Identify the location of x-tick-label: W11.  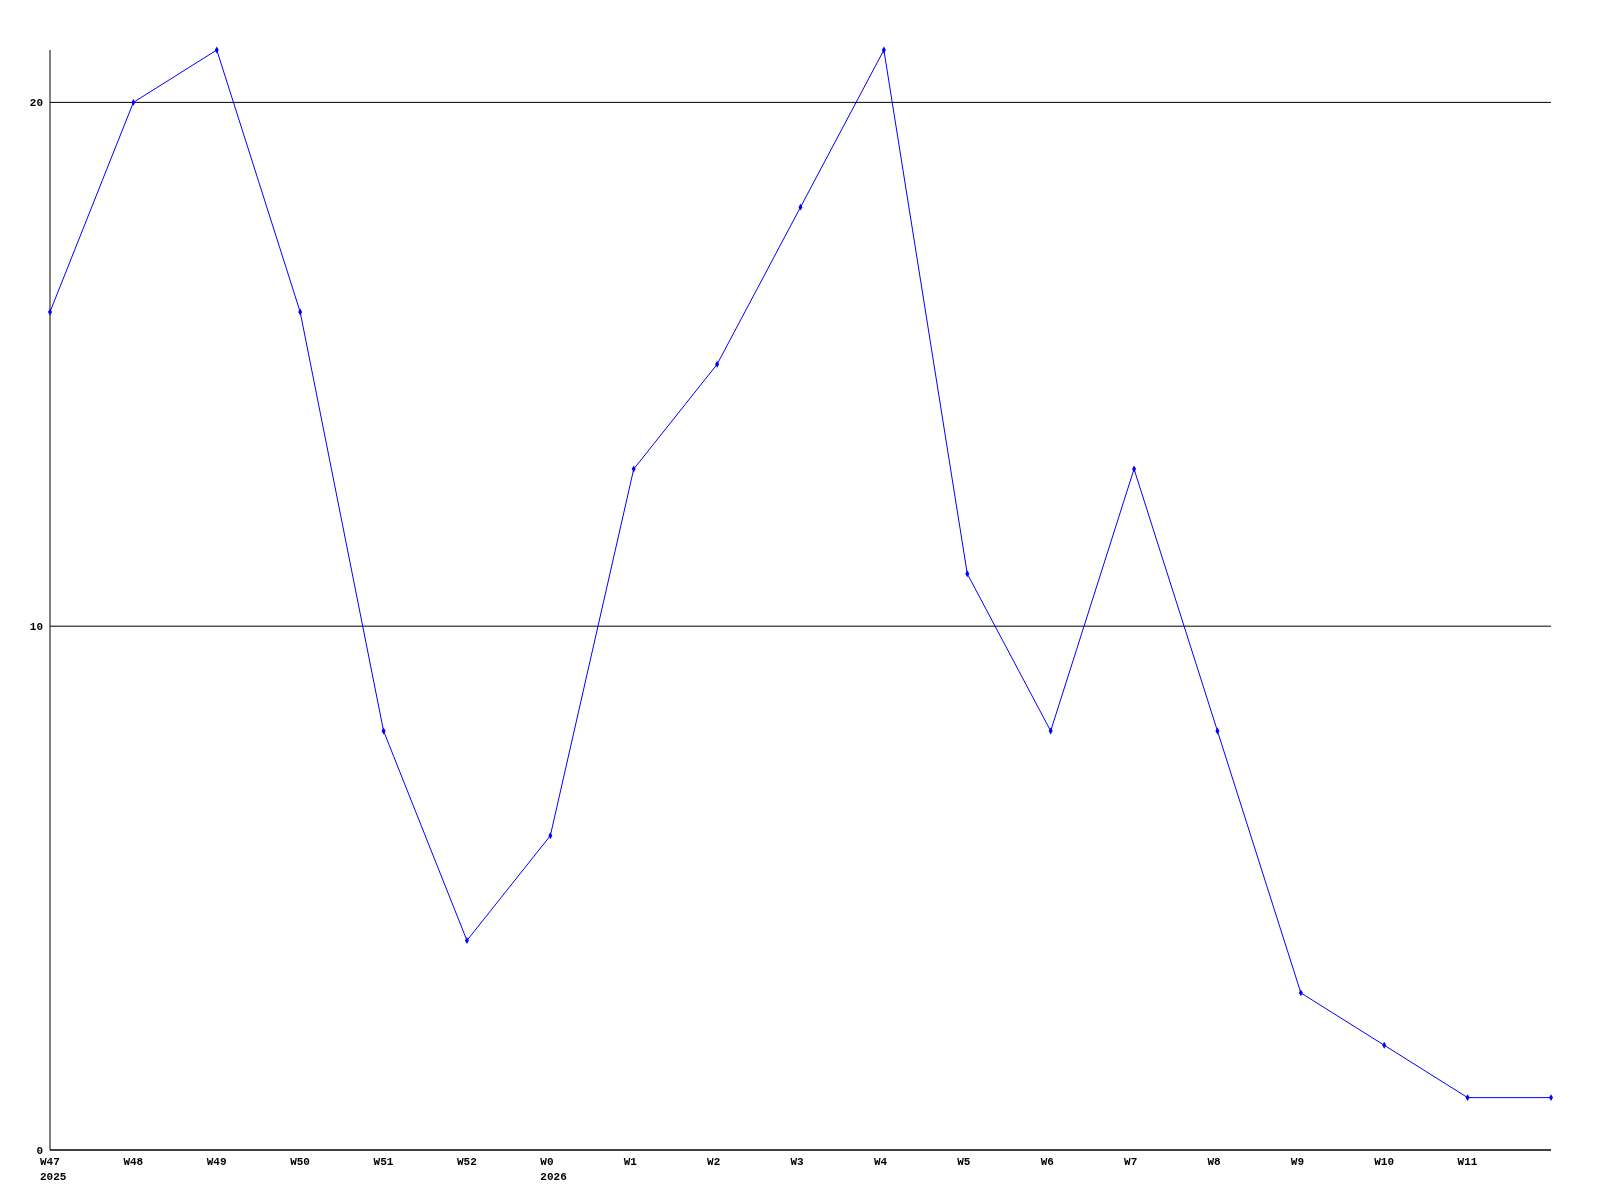
(1467, 1162).